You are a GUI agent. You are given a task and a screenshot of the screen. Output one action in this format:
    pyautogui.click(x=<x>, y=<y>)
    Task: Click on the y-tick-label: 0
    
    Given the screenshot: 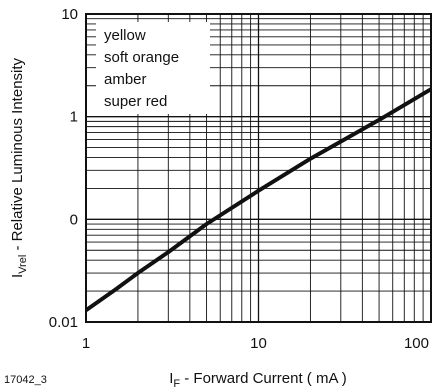 What is the action you would take?
    pyautogui.click(x=74, y=219)
    